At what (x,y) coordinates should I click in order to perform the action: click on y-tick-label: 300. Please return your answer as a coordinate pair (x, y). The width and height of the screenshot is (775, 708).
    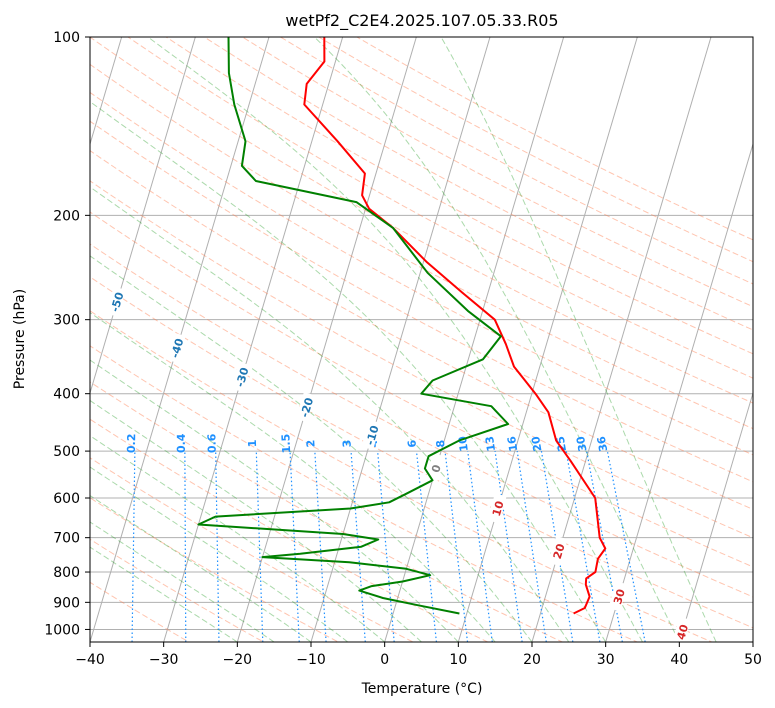
    Looking at the image, I should click on (66, 321).